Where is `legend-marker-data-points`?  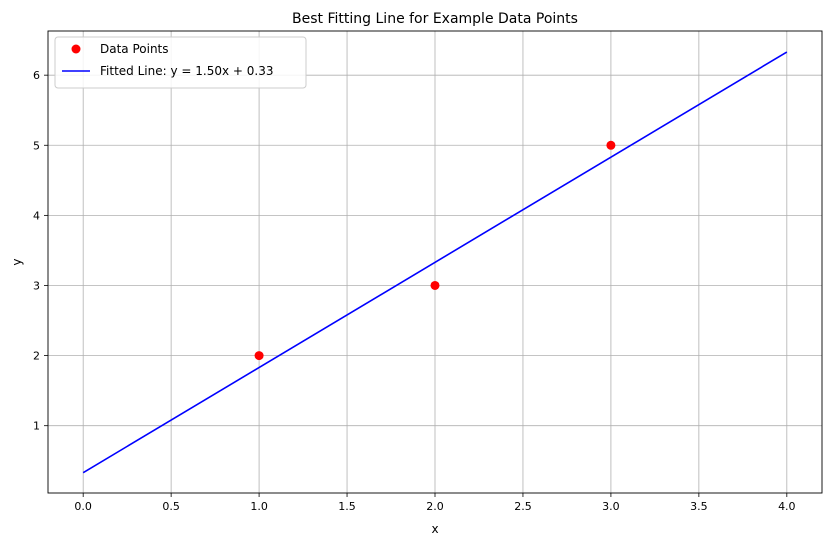 legend-marker-data-points is located at coordinates (76, 49).